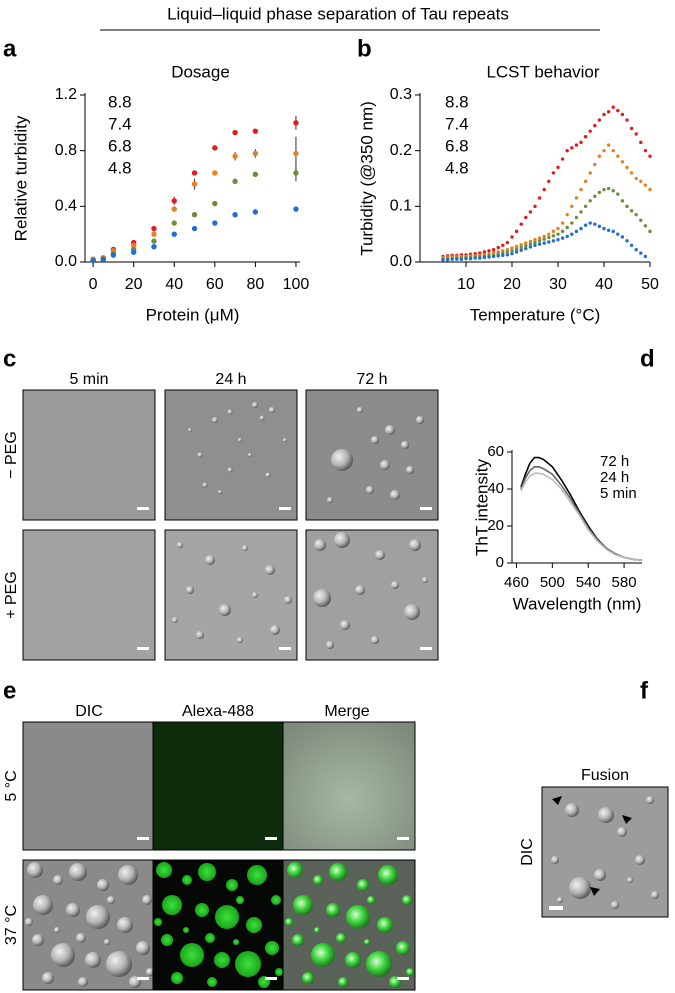 The image size is (675, 993). What do you see at coordinates (215, 284) in the screenshot?
I see `x-tick-label: 60` at bounding box center [215, 284].